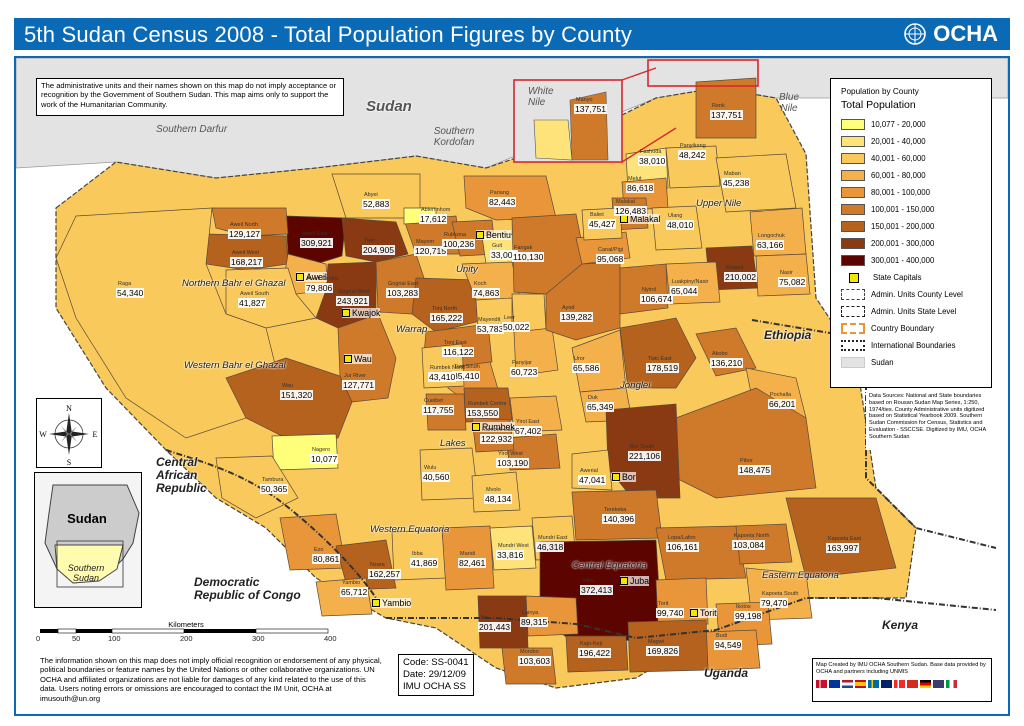 Image resolution: width=1024 pixels, height=726 pixels. Describe the element at coordinates (589, 471) in the screenshot. I see `county-name-awerial: Awerial` at that location.